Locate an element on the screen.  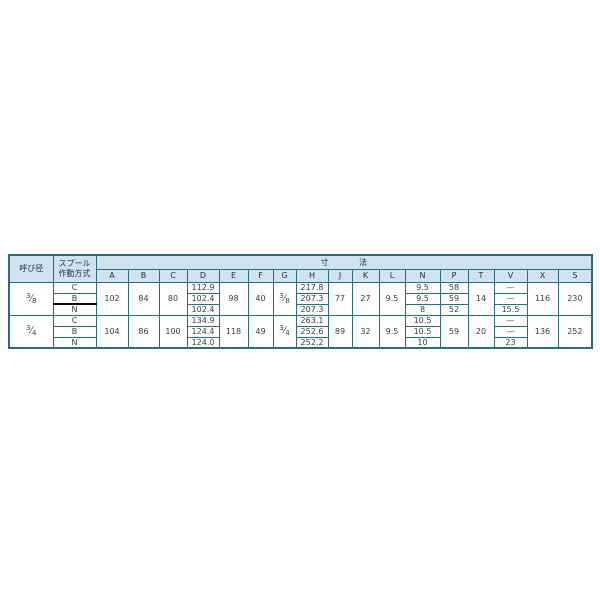
dim-value-cell-K: 32 is located at coordinates (365, 331).